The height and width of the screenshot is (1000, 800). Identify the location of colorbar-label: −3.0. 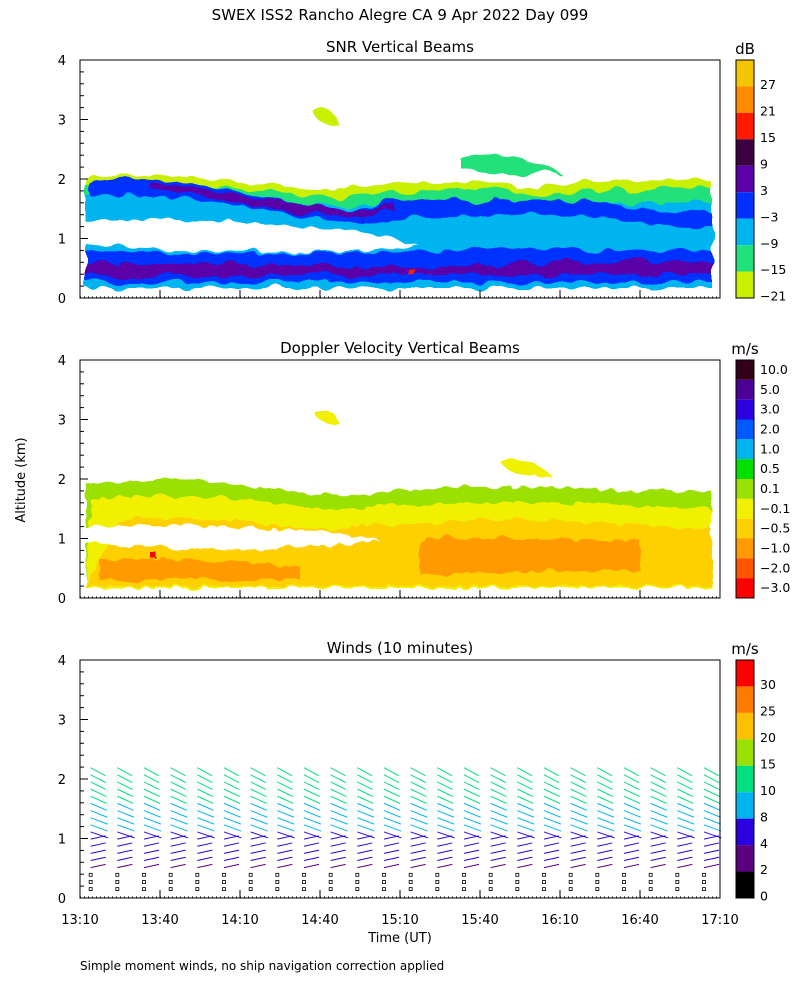
(775, 587).